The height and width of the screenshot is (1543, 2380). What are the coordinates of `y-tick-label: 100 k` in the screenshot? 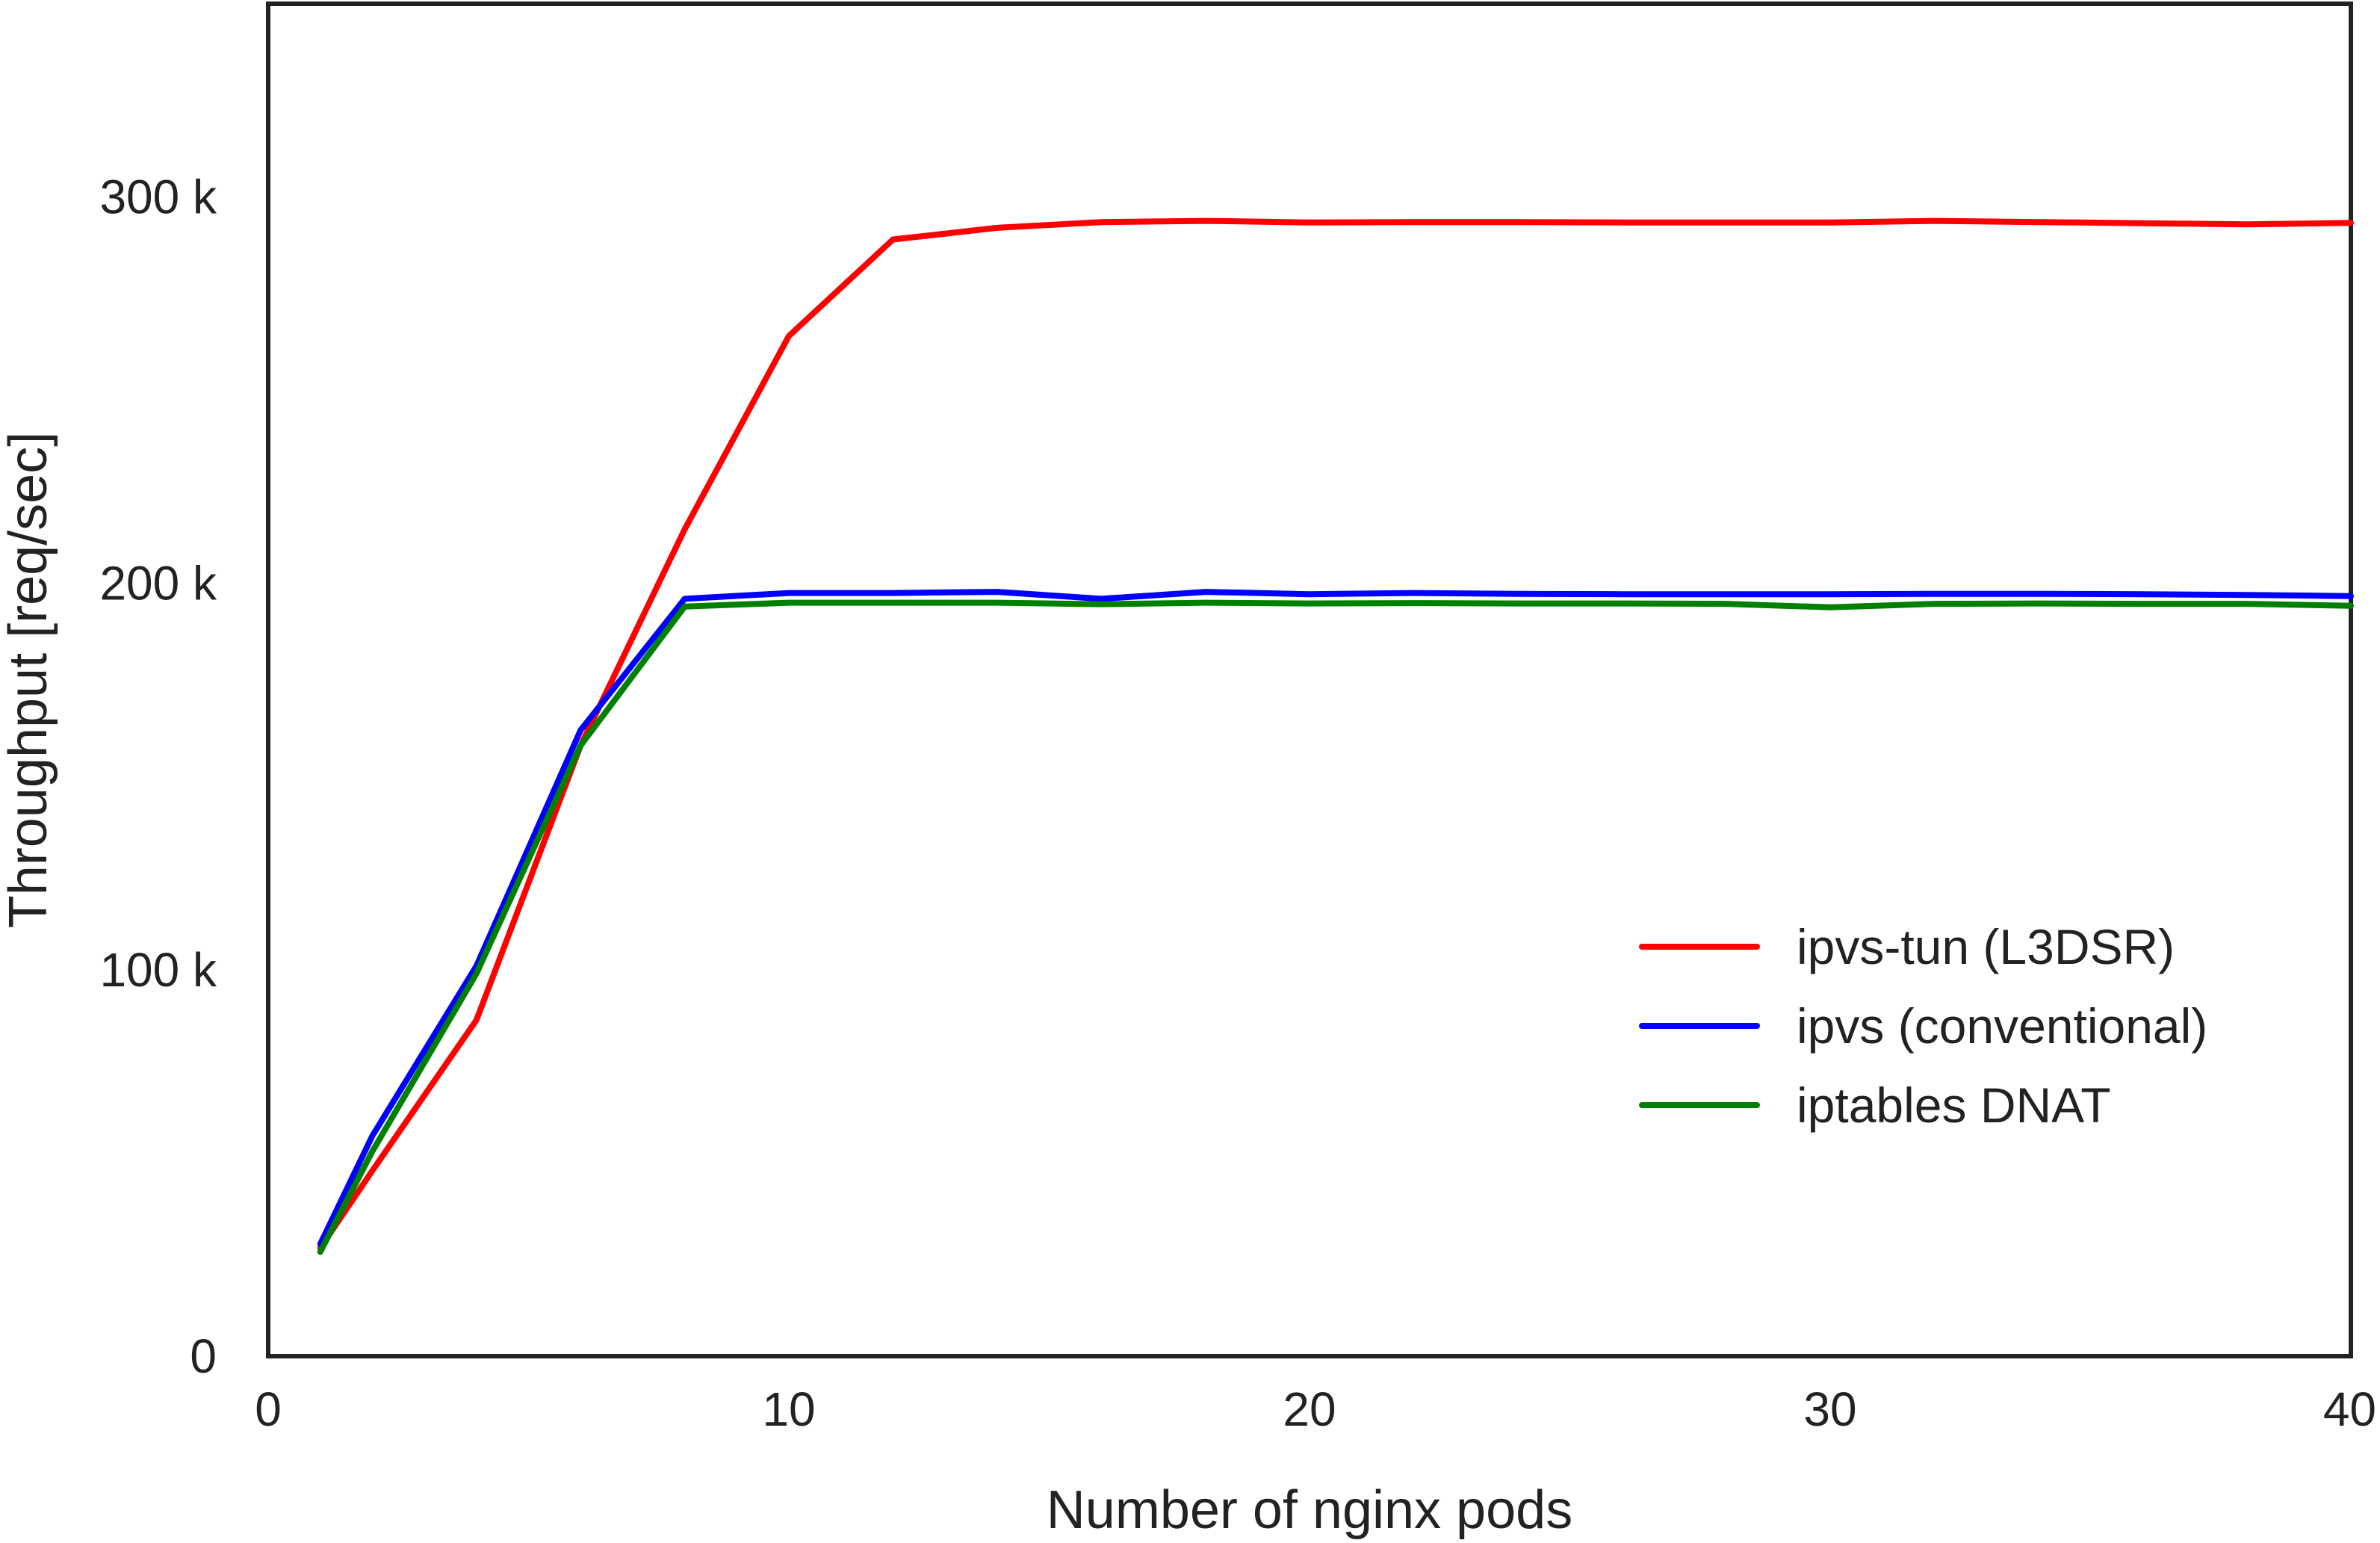 It's located at (158, 970).